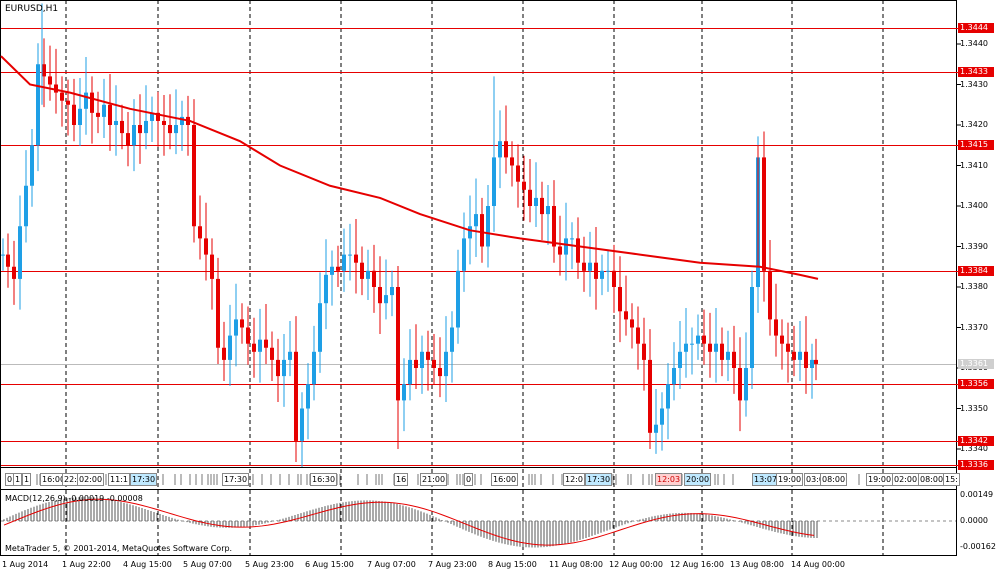  I want to click on event-marker: 16:30, so click(323, 479).